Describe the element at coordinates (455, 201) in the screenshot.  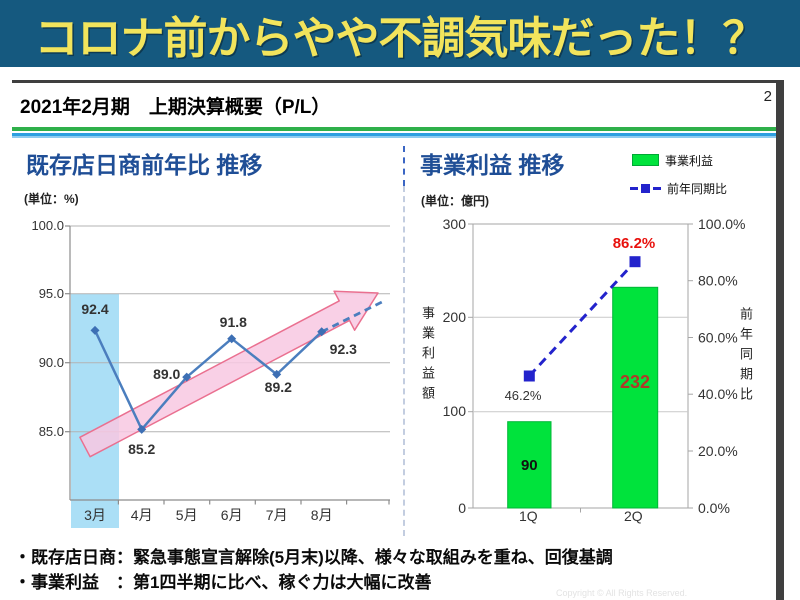
I see `right-chart-unit: (単位：億円)` at that location.